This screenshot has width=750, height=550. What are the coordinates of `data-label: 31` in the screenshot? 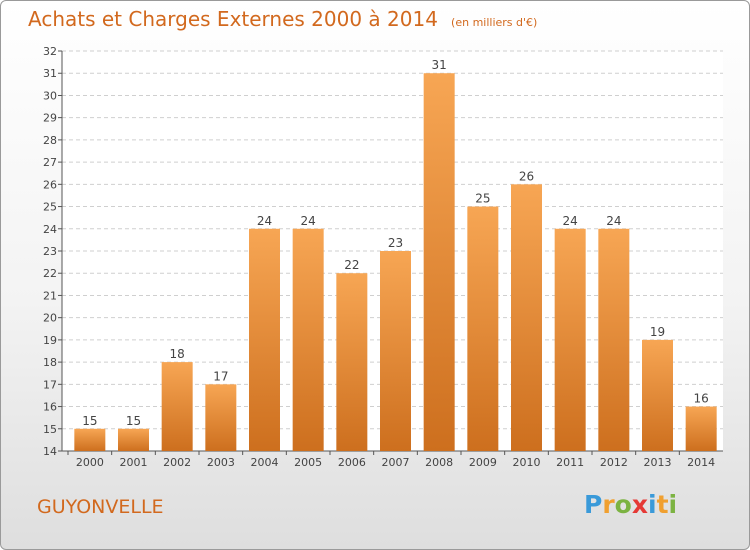 It's located at (439, 65).